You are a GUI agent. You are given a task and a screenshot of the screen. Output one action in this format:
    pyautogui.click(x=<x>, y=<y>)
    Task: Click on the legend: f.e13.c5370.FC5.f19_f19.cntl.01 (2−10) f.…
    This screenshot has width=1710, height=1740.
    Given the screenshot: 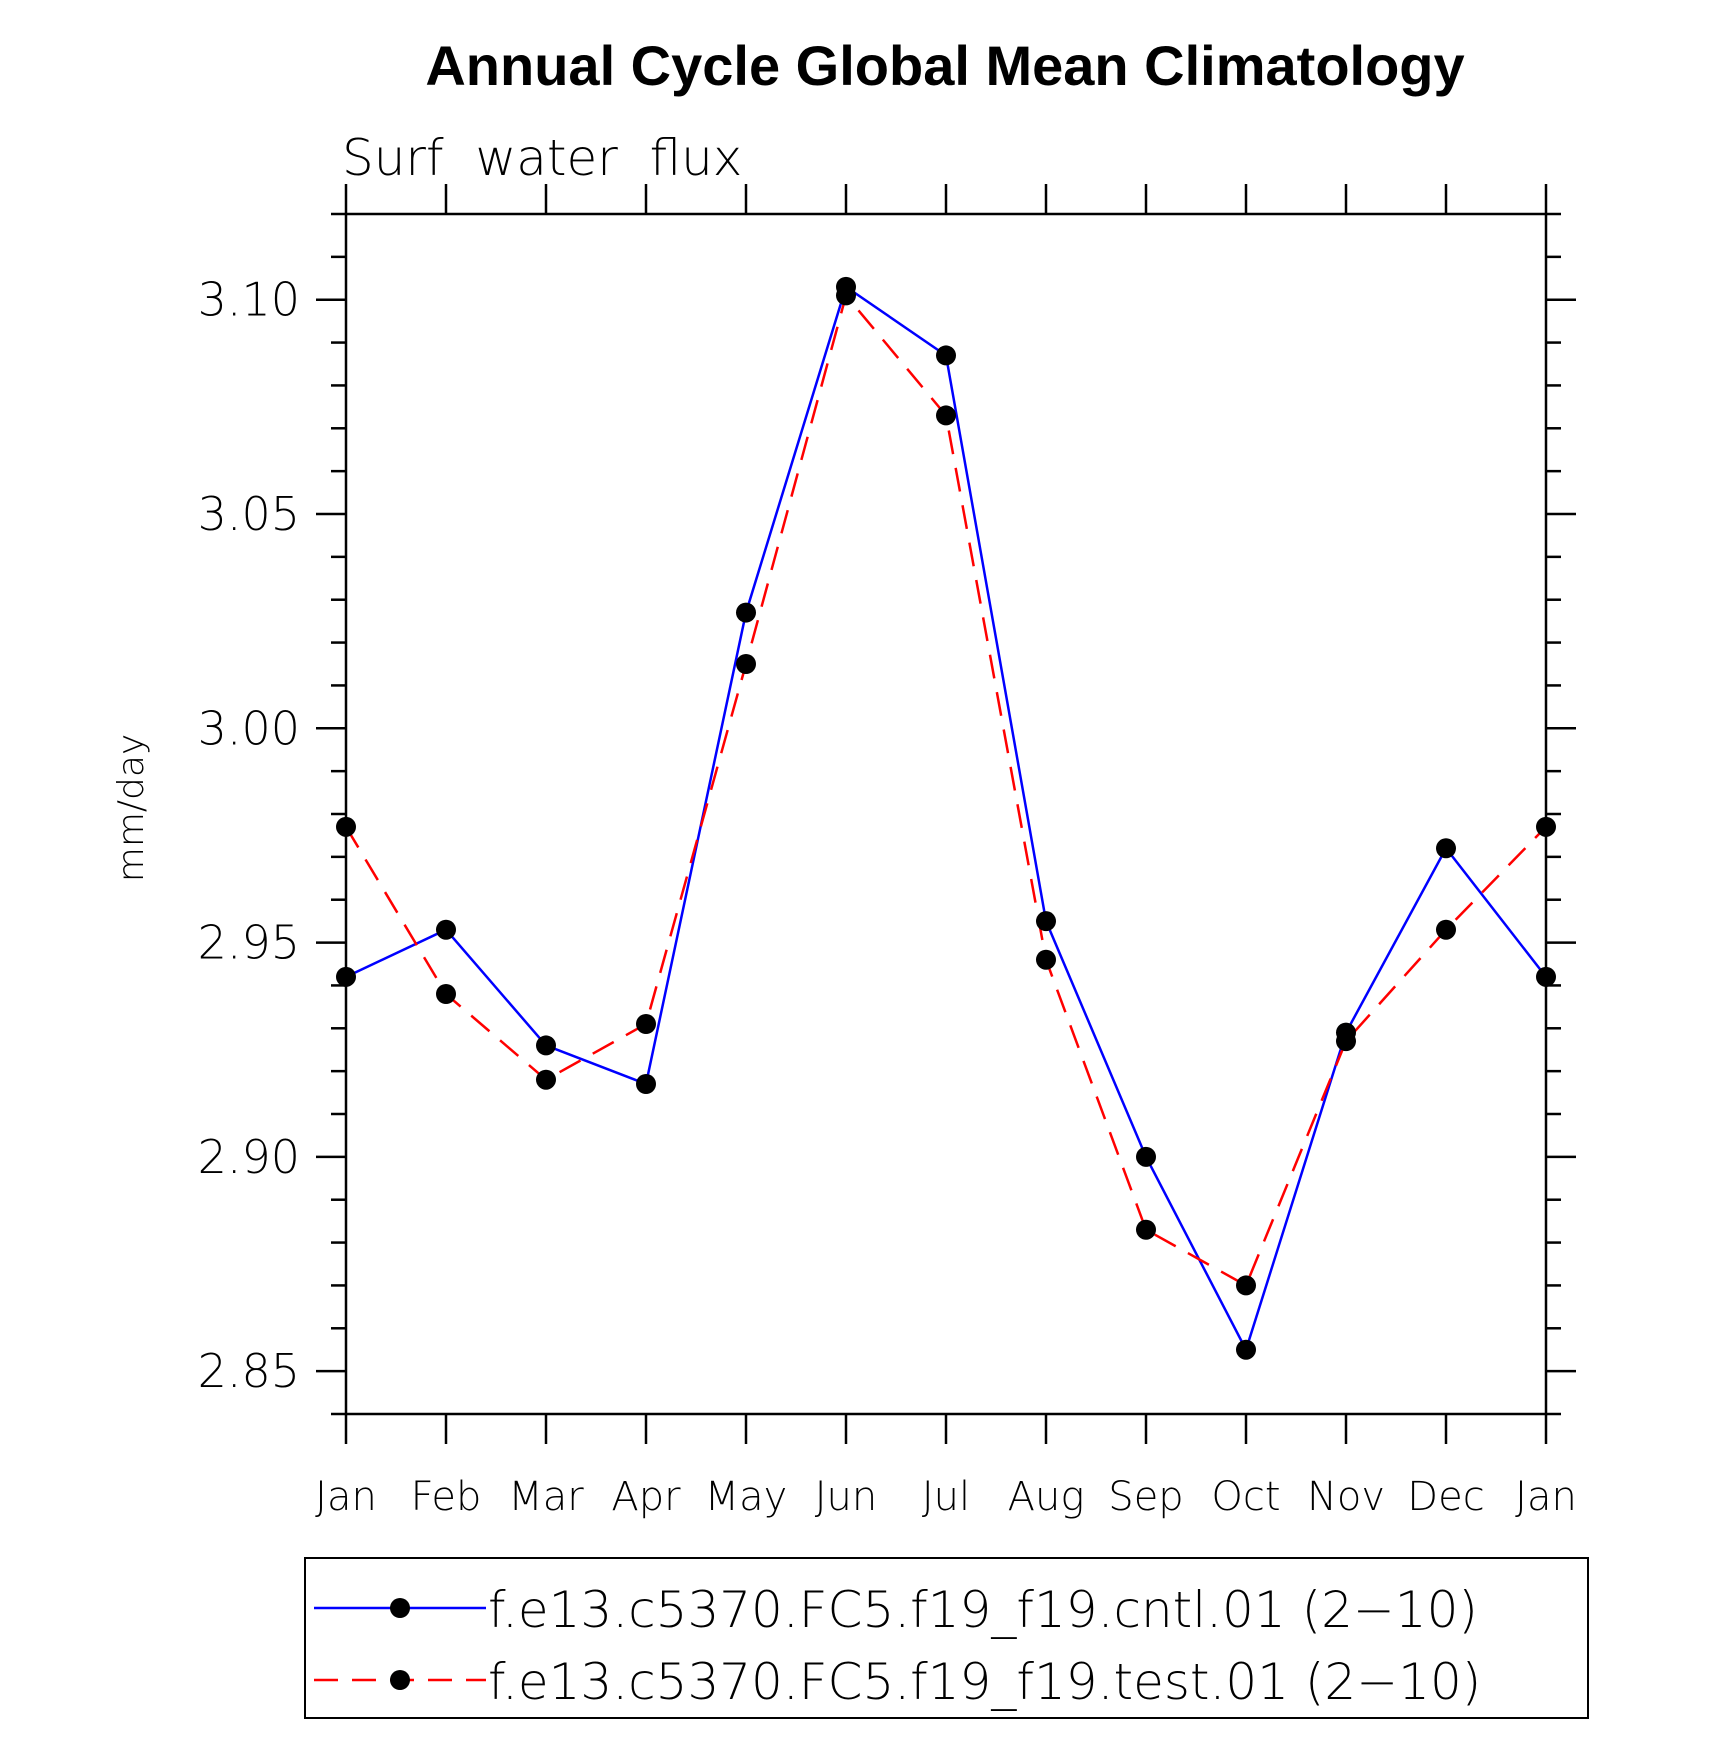 What is the action you would take?
    pyautogui.click(x=946, y=1638)
    